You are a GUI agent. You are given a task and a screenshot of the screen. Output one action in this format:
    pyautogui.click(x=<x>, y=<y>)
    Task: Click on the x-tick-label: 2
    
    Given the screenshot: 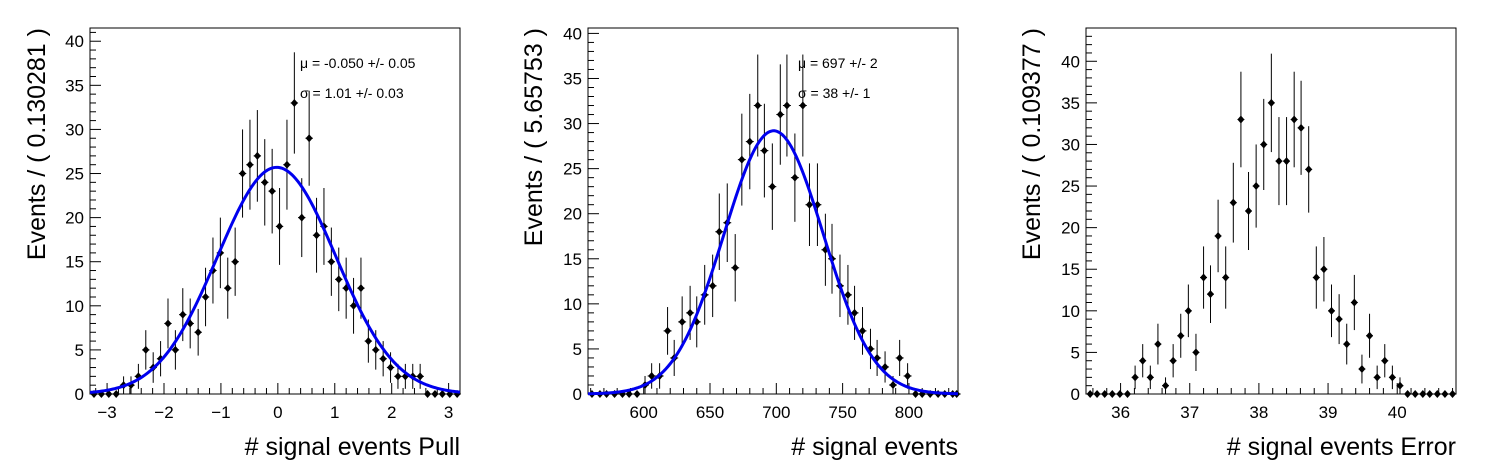 What is the action you would take?
    pyautogui.click(x=391, y=412)
    